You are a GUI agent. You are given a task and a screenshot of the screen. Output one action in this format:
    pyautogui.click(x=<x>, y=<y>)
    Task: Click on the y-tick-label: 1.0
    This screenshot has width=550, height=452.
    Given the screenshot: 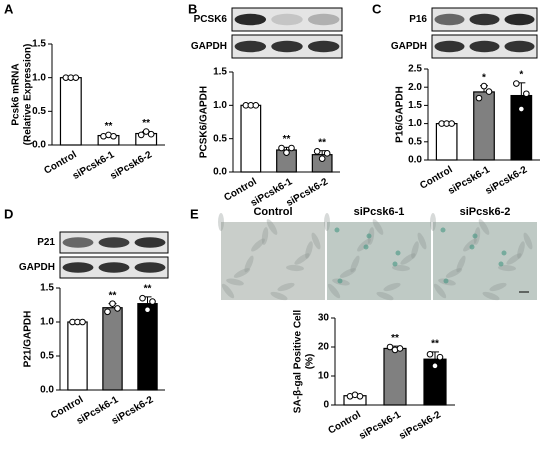 What is the action you would take?
    pyautogui.click(x=220, y=105)
    